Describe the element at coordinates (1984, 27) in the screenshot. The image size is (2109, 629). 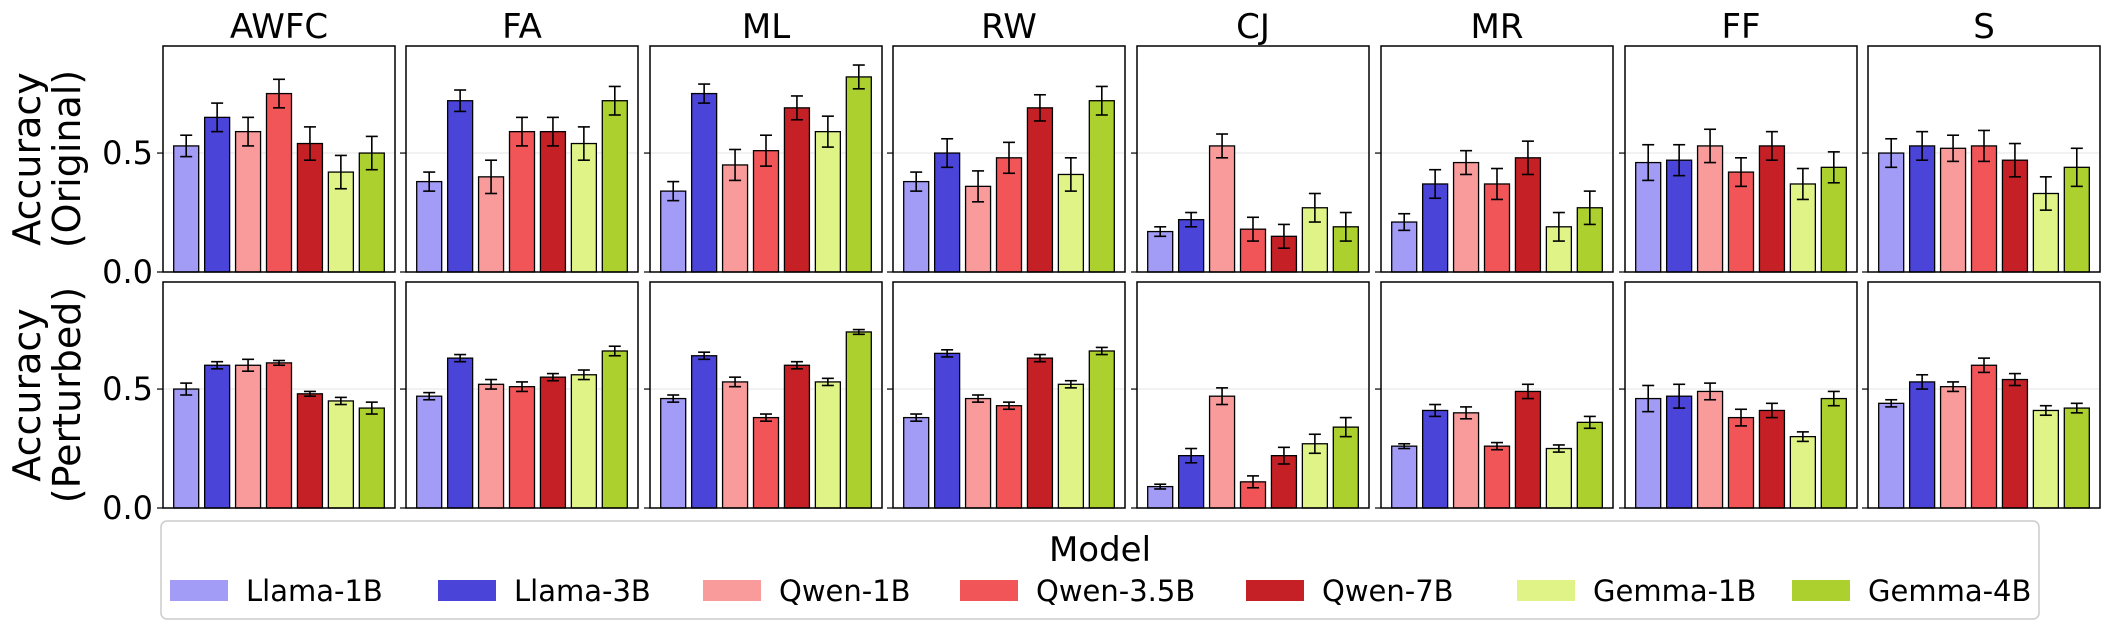
I see `panel-title: S` at that location.